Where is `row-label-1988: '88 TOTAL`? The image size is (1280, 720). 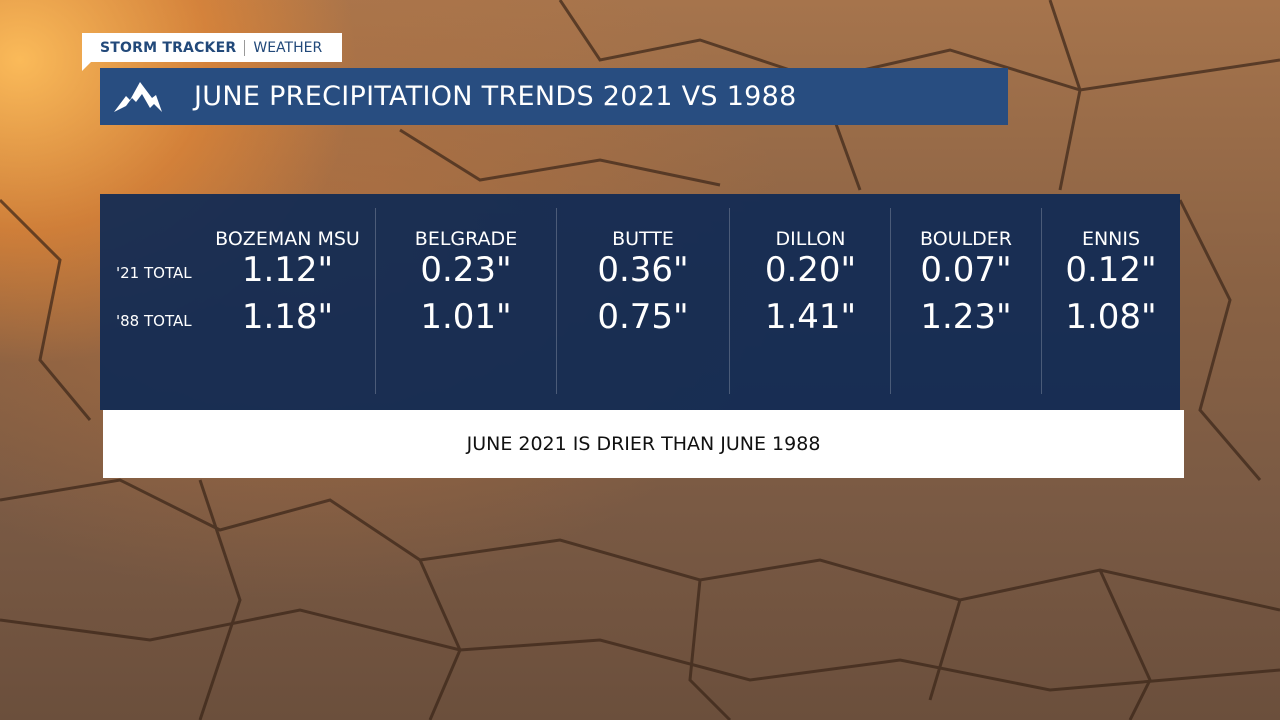 row-label-1988: '88 TOTAL is located at coordinates (154, 321).